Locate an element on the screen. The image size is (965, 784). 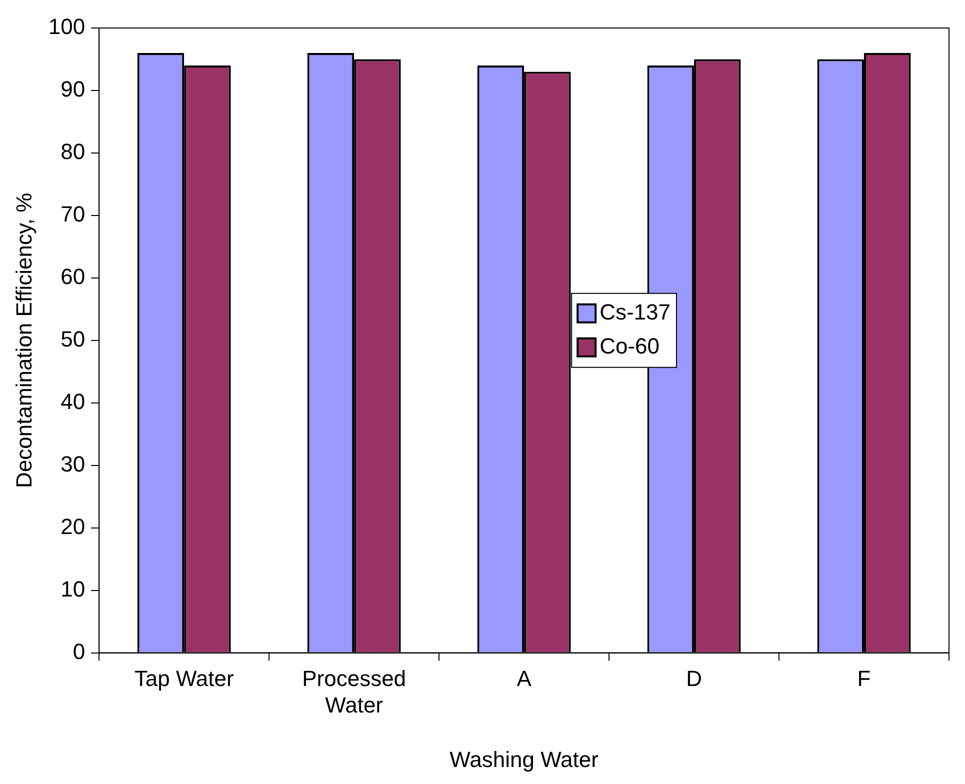
x-tick-label: A is located at coordinates (524, 679).